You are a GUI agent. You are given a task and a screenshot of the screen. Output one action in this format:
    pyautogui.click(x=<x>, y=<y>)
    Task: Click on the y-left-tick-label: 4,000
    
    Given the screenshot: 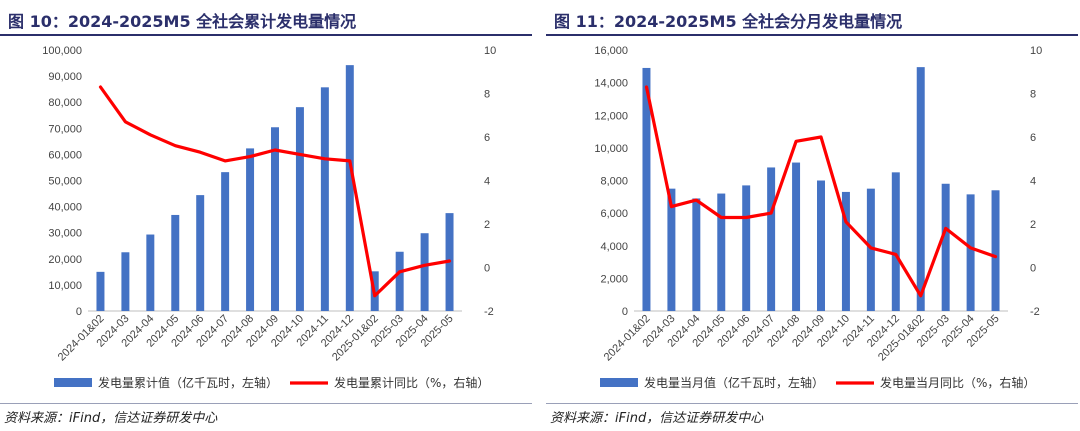 What is the action you would take?
    pyautogui.click(x=614, y=247)
    